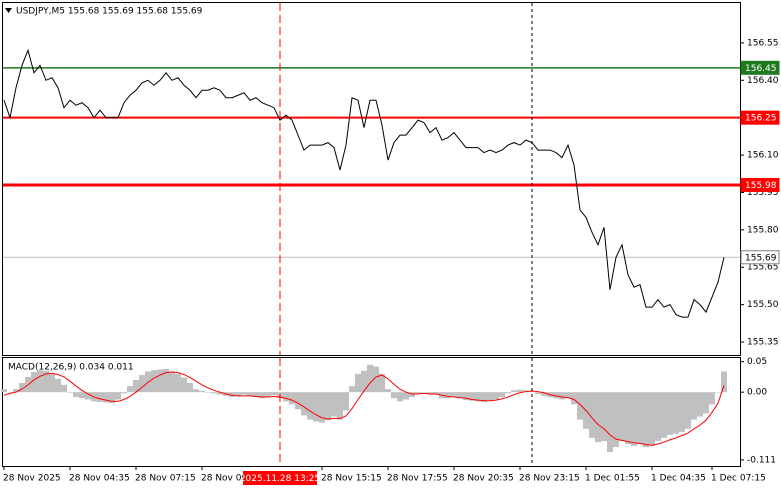 The image size is (781, 489). What do you see at coordinates (763, 81) in the screenshot?
I see `y-tick-label: 156.40` at bounding box center [763, 81].